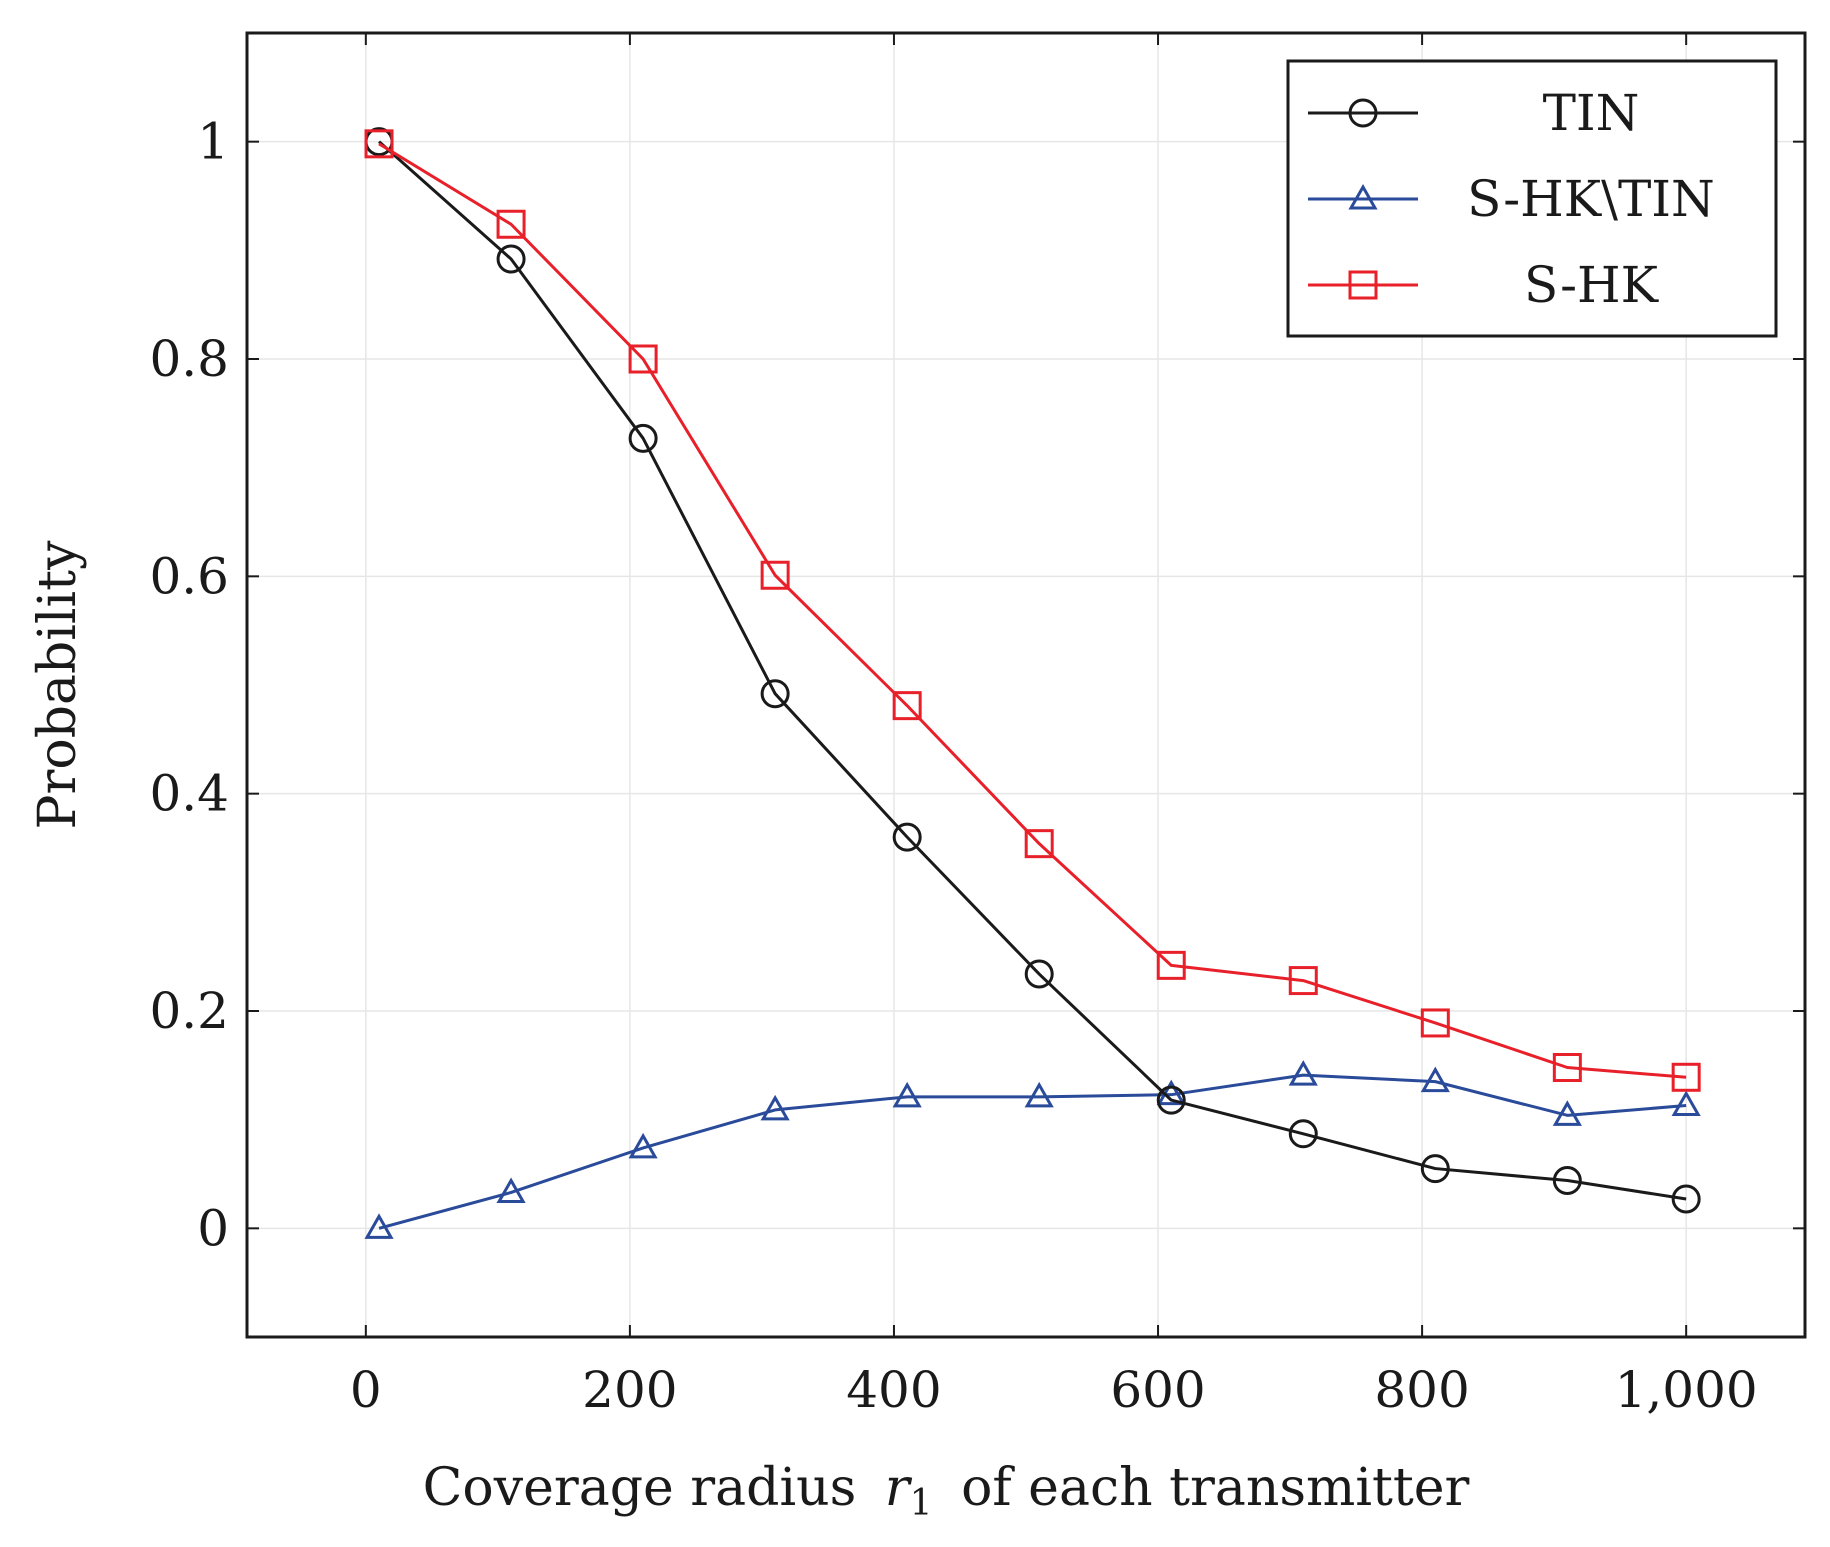 The image size is (1830, 1547). What do you see at coordinates (1591, 113) in the screenshot?
I see `legend-label: TIN` at bounding box center [1591, 113].